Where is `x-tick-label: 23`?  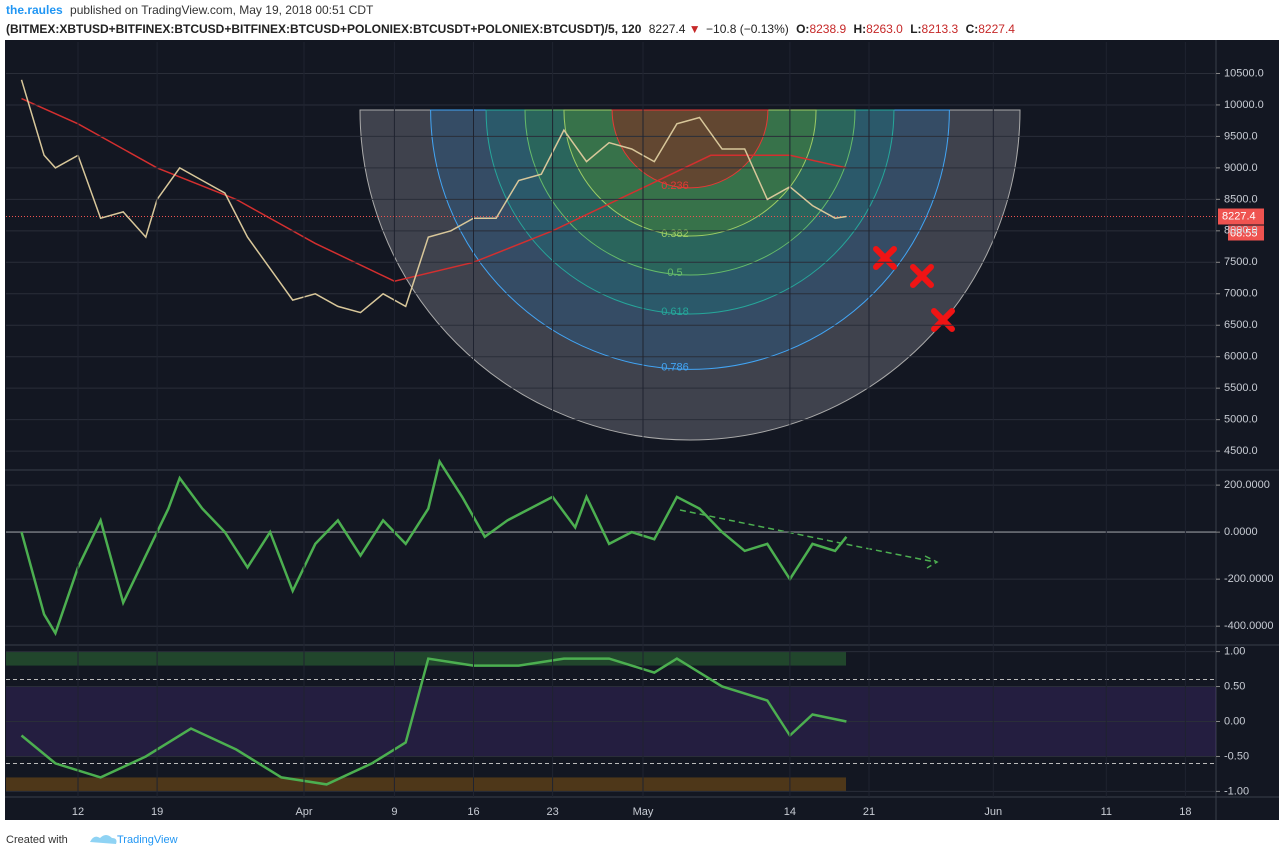 x-tick-label: 23 is located at coordinates (552, 812).